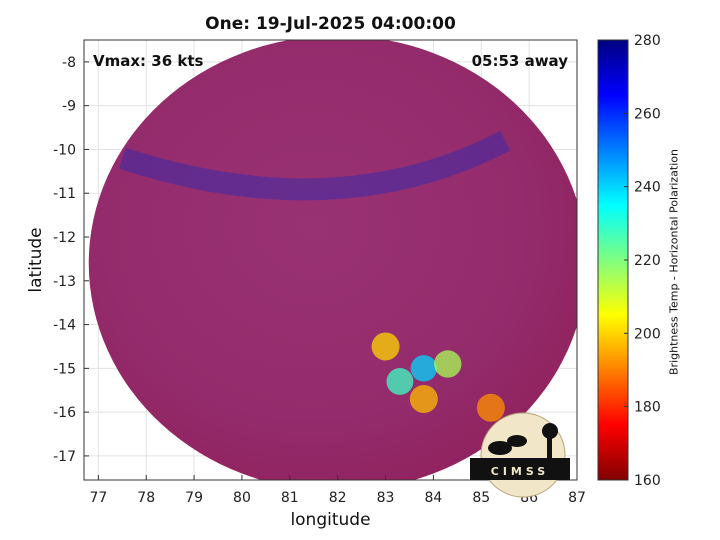  What do you see at coordinates (500, 448) in the screenshot?
I see `logo-dish-left` at bounding box center [500, 448].